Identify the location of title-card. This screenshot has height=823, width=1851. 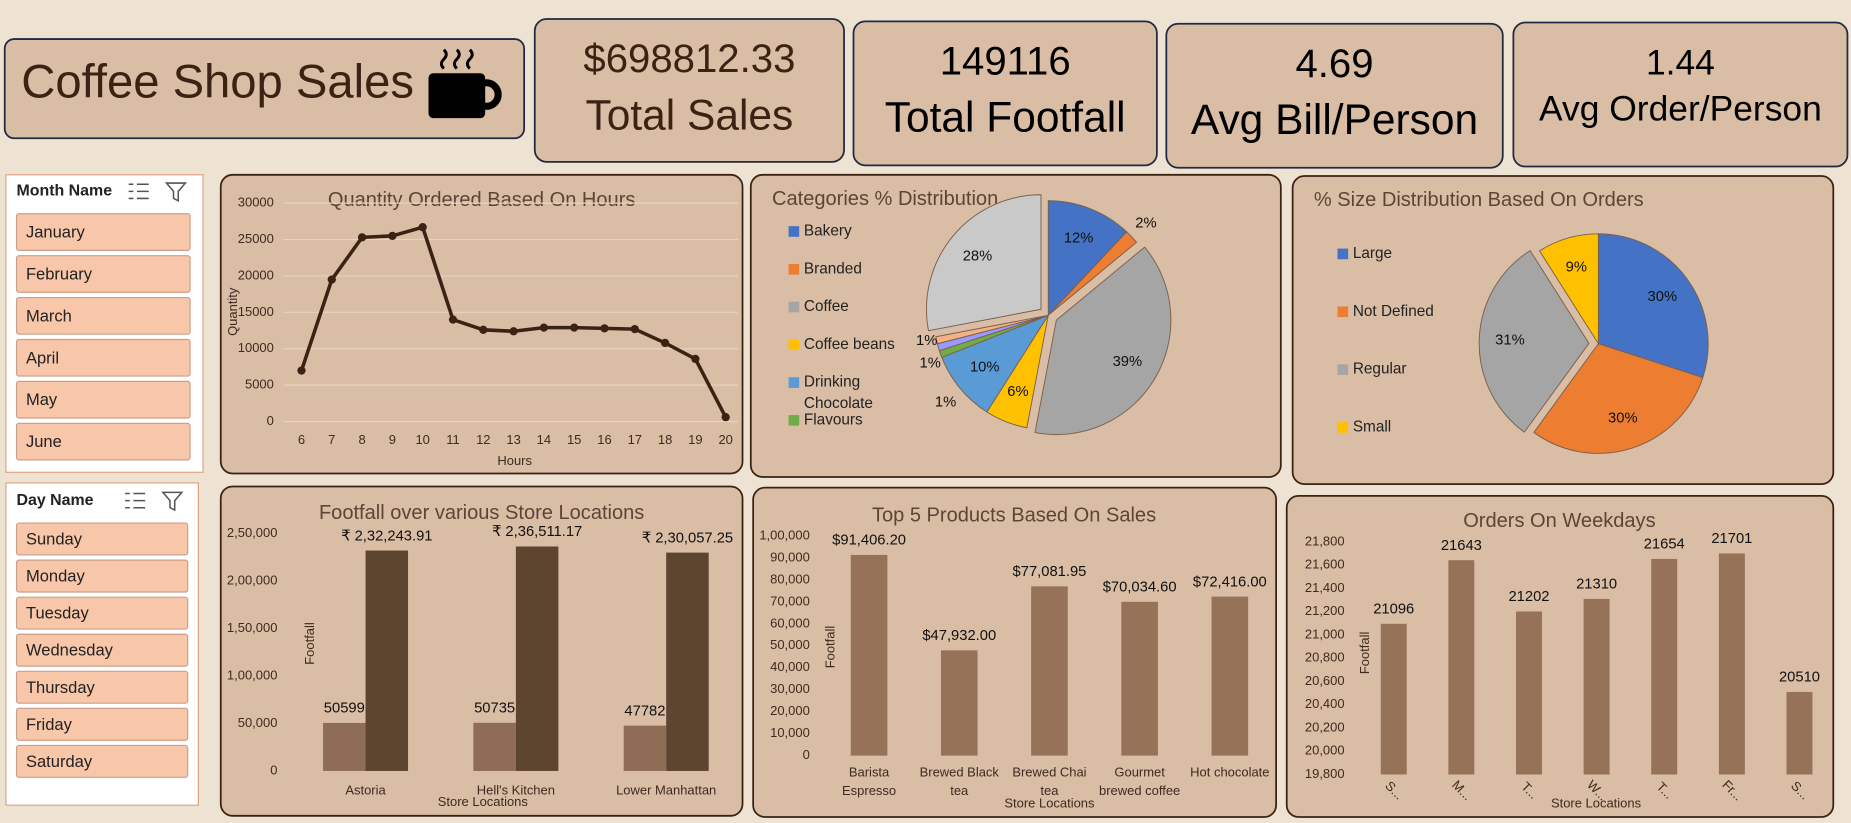
(264, 89).